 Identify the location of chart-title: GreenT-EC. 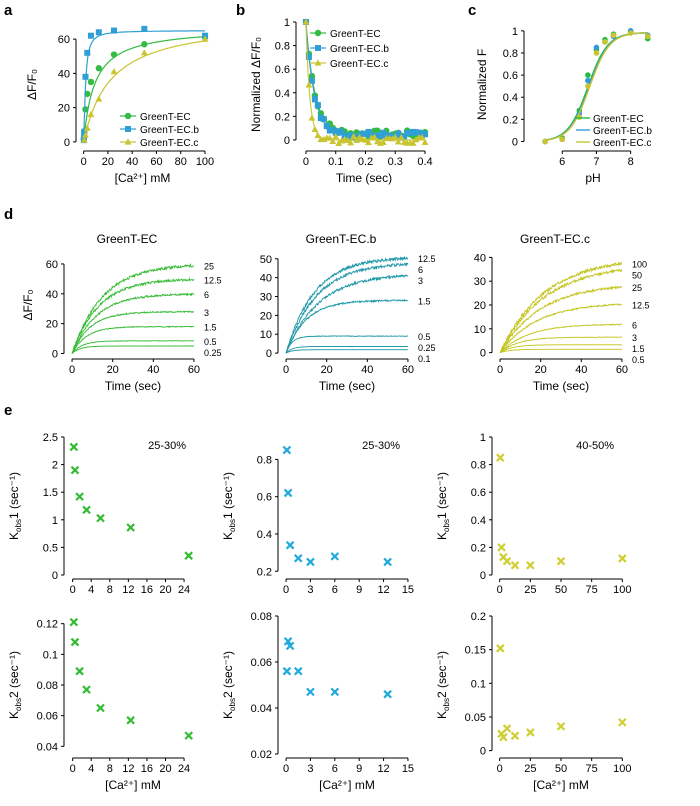
(127, 239).